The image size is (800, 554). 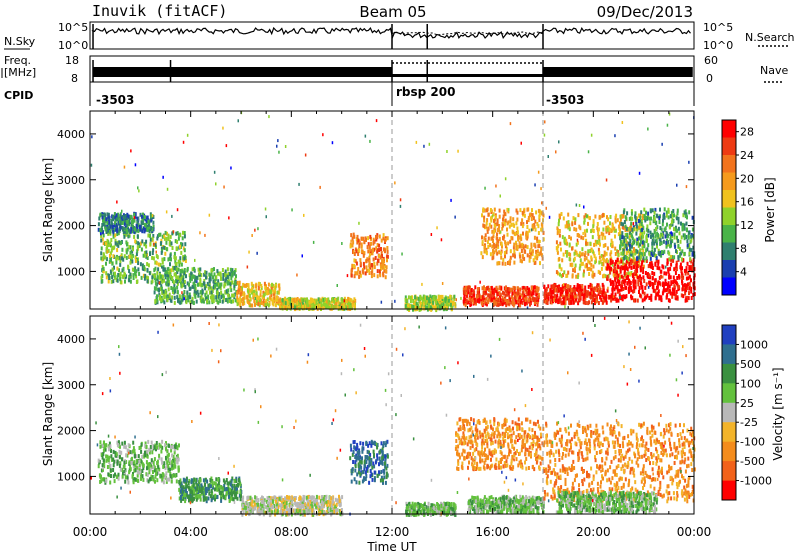 I want to click on y-tick-label: 3000, so click(x=71, y=180).